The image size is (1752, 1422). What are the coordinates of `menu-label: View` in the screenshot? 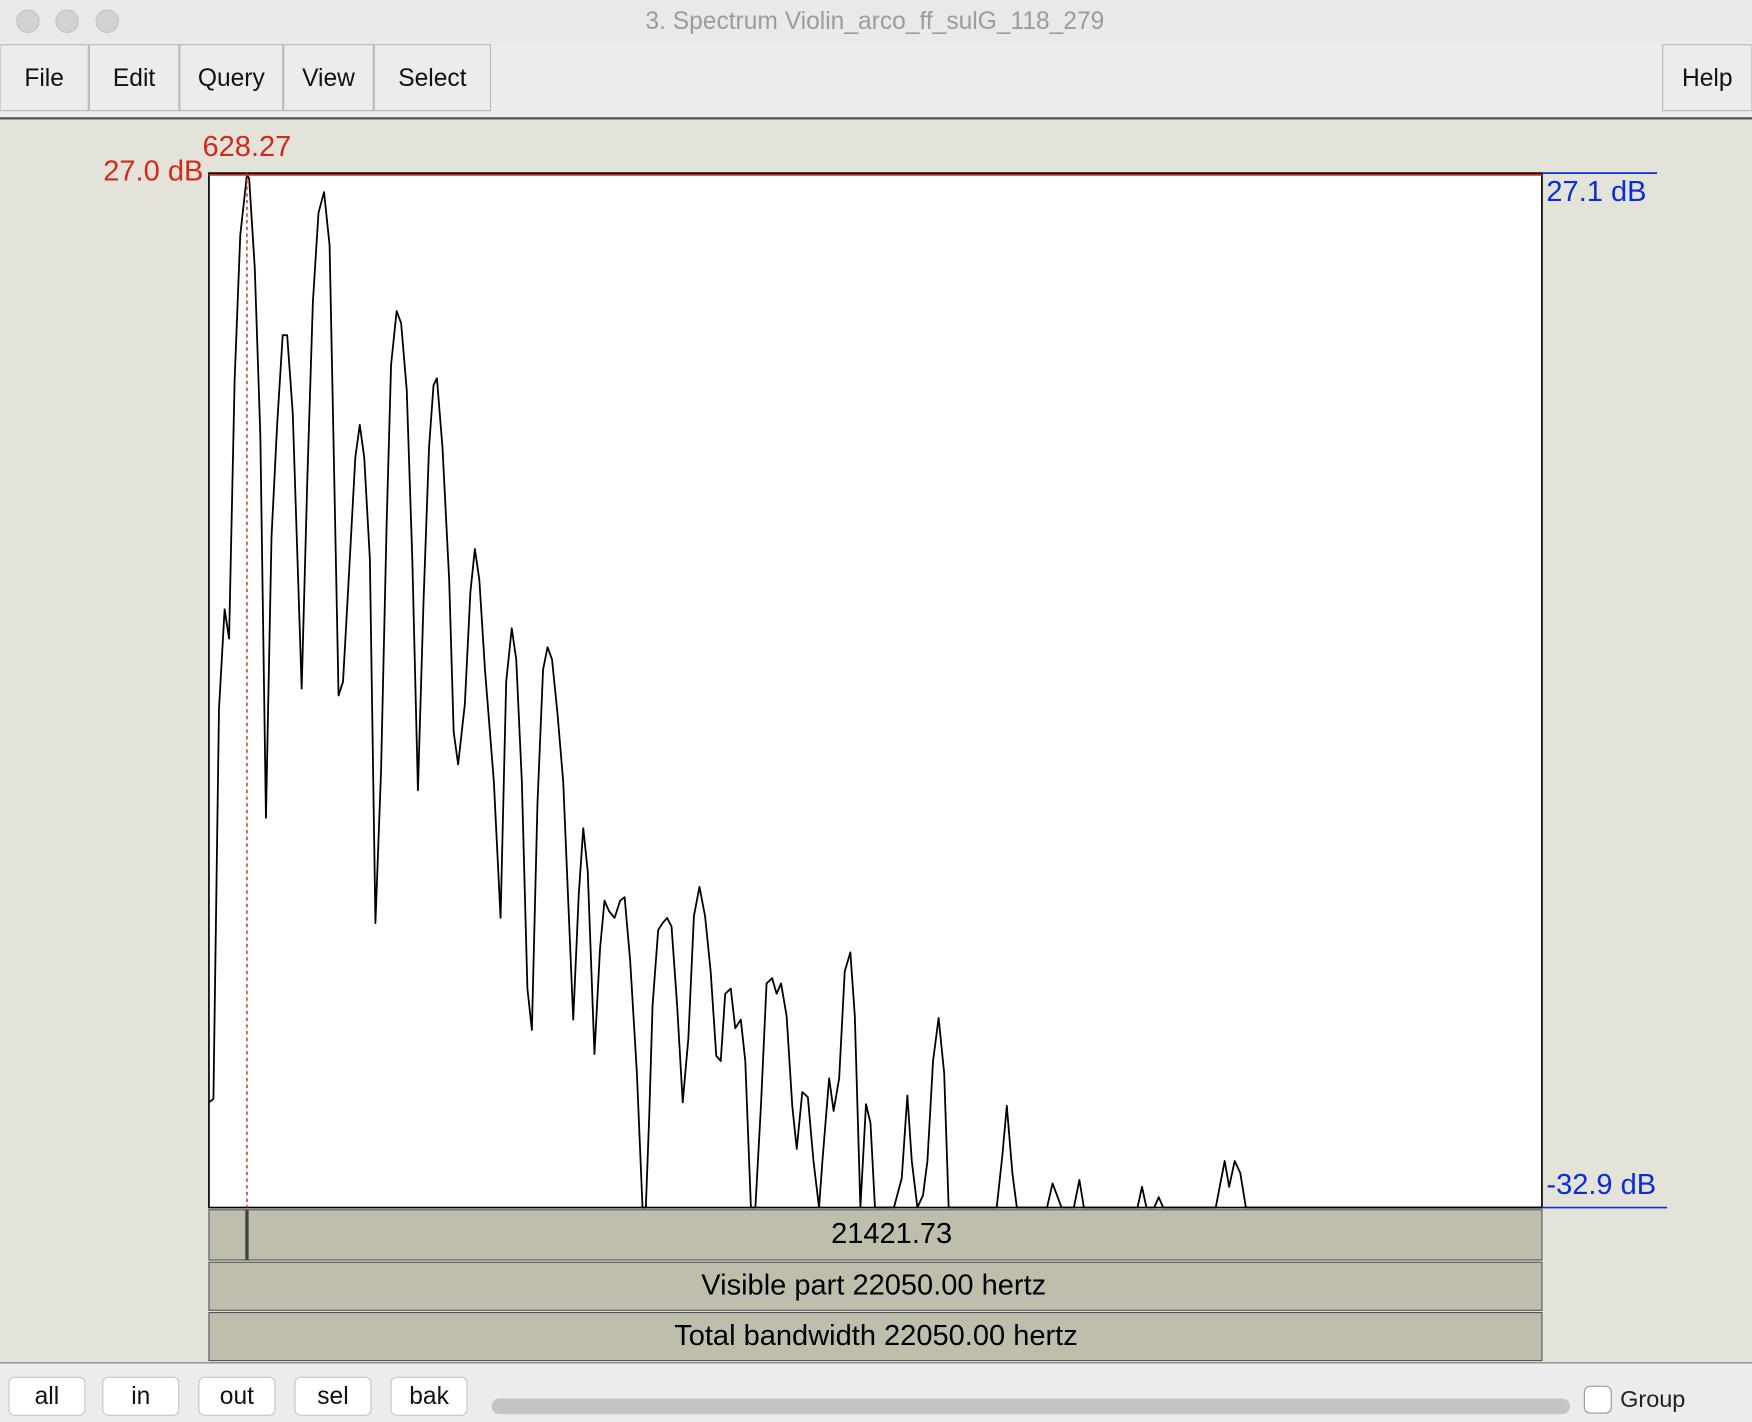 It's located at (328, 78).